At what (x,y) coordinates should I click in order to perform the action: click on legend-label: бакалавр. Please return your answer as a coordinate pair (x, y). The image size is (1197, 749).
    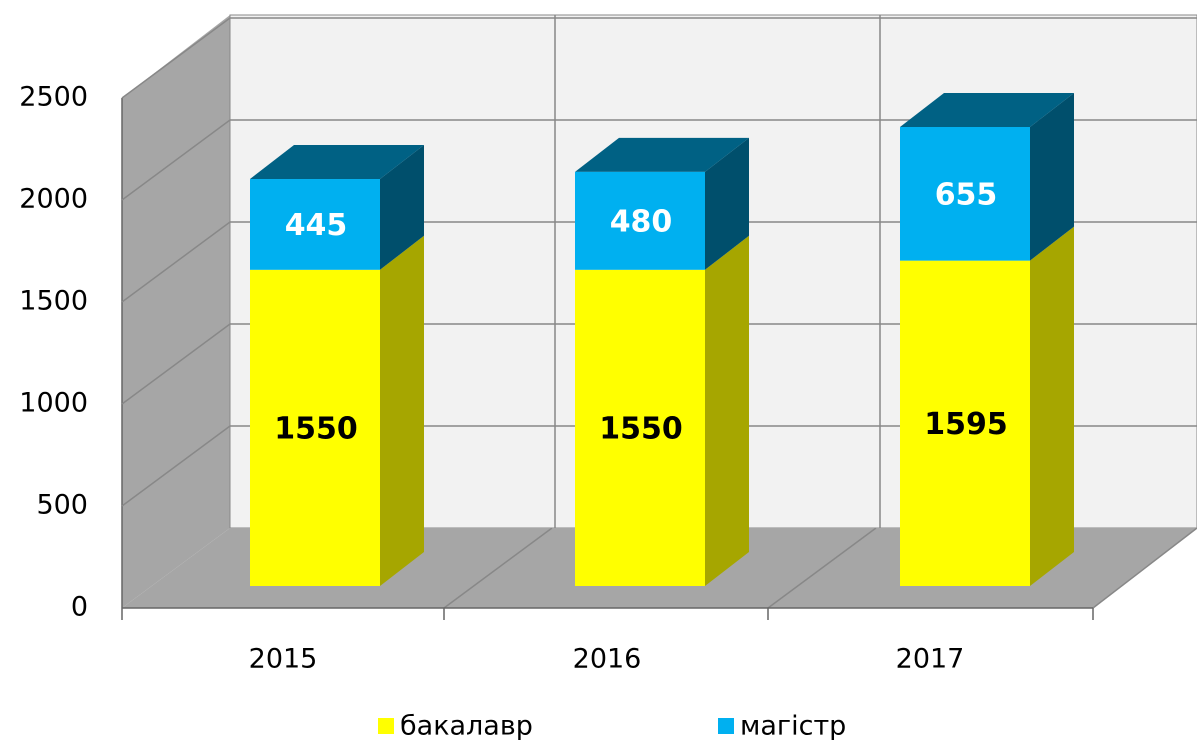
    Looking at the image, I should click on (466, 726).